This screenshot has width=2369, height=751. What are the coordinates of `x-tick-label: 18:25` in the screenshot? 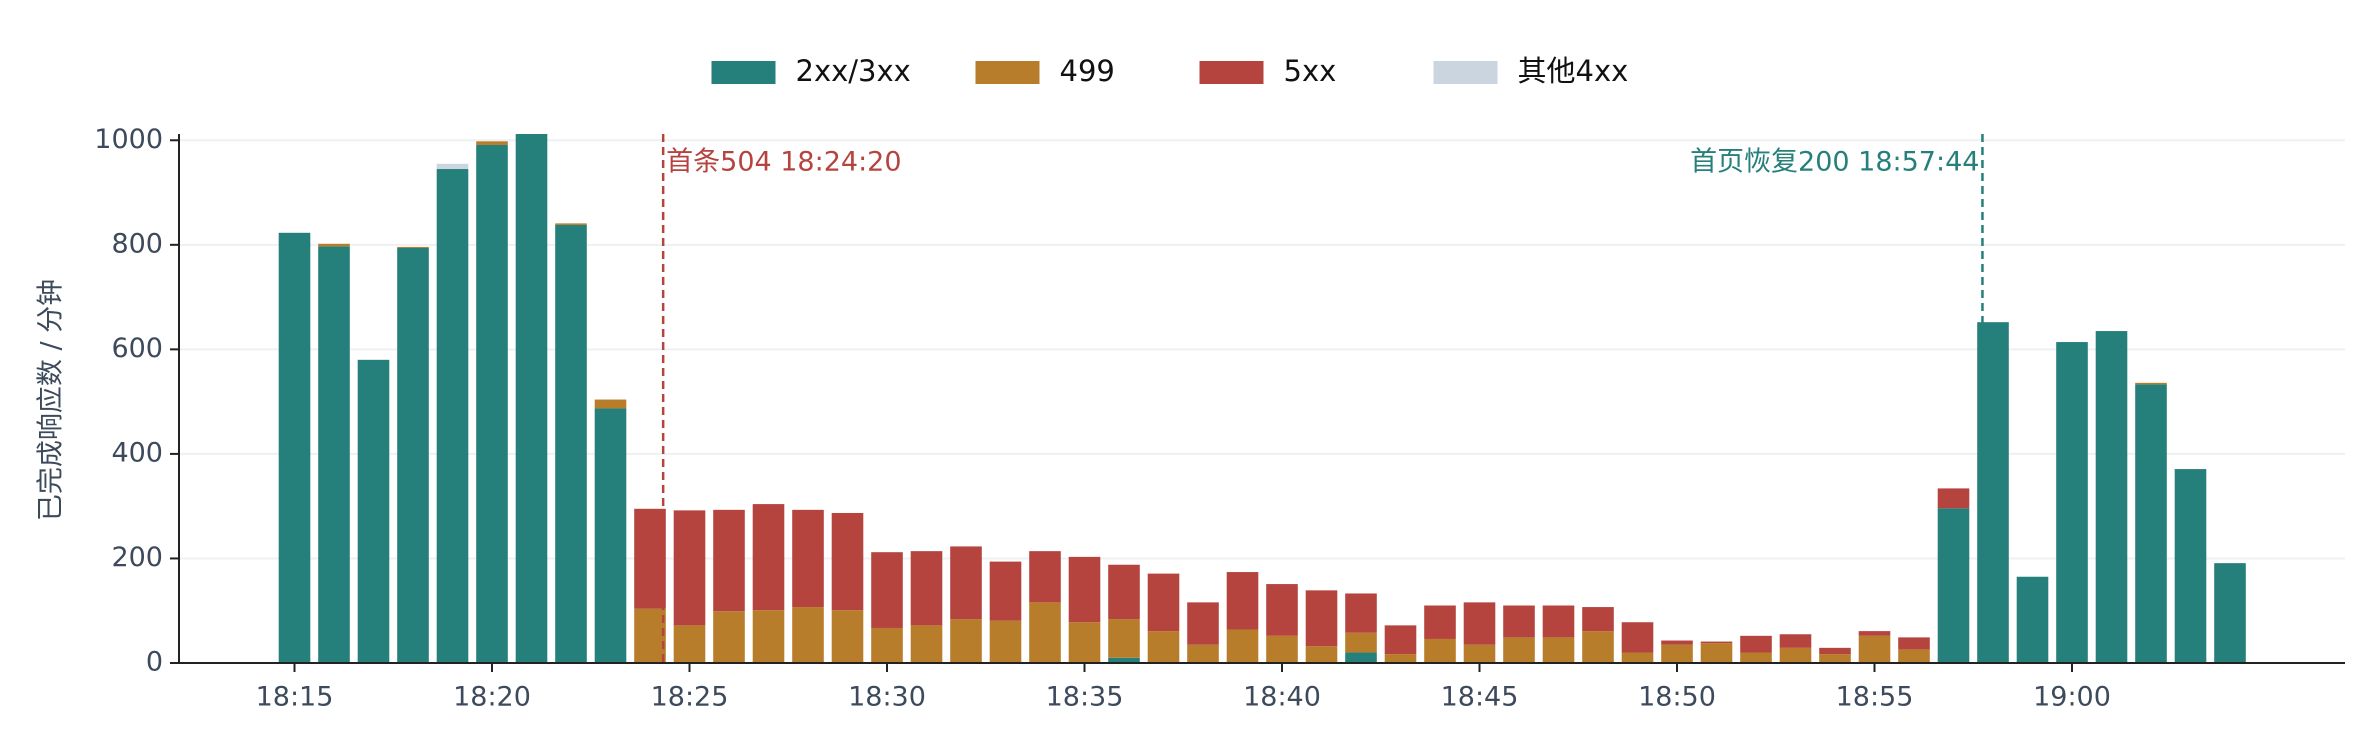 It's located at (690, 697).